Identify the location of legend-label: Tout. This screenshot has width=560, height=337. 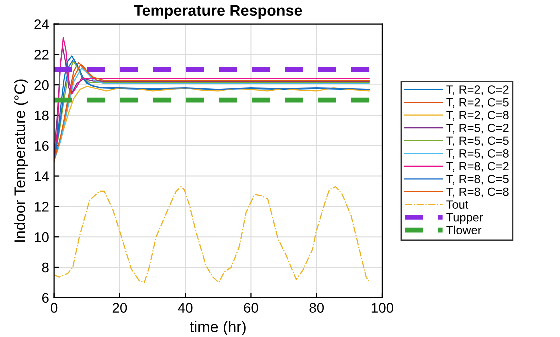
(457, 204).